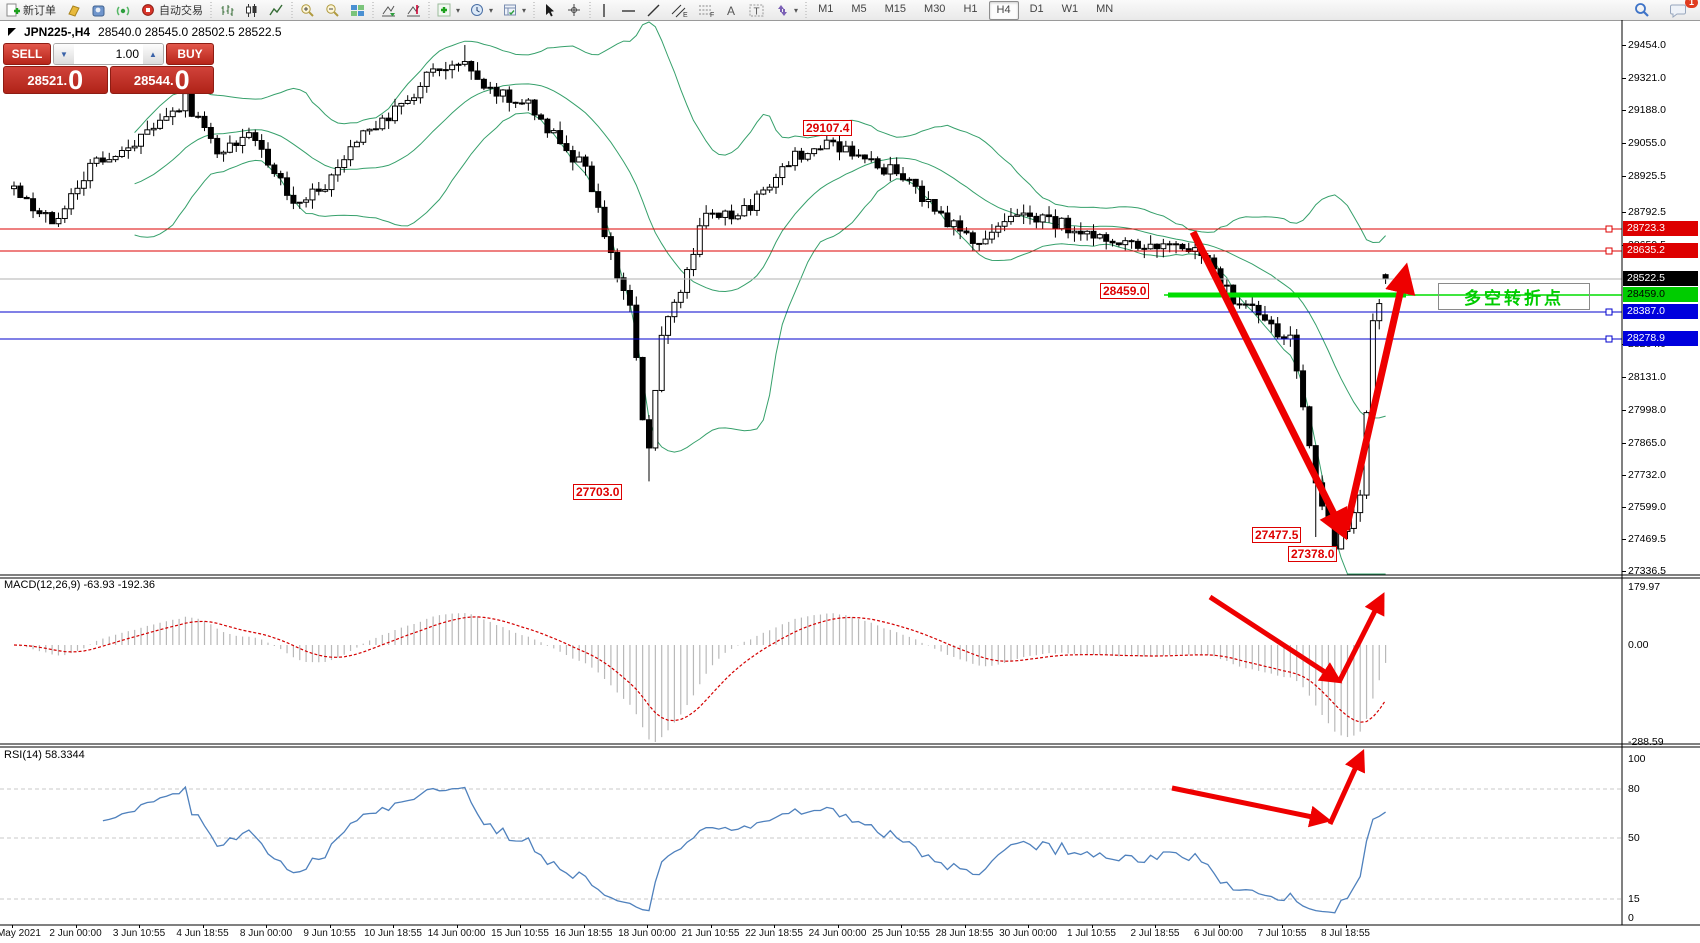 This screenshot has height=943, width=1700. Describe the element at coordinates (706, 10) in the screenshot. I see `fibonacci-button: F` at that location.